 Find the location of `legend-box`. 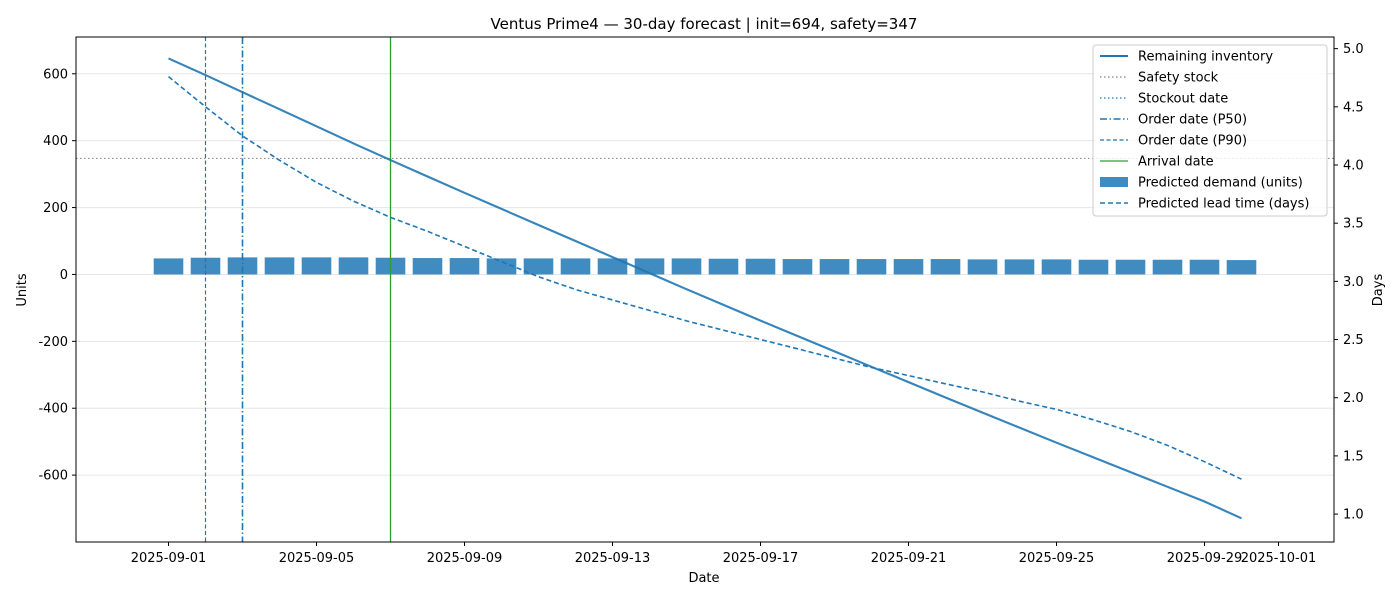

legend-box is located at coordinates (1210, 130).